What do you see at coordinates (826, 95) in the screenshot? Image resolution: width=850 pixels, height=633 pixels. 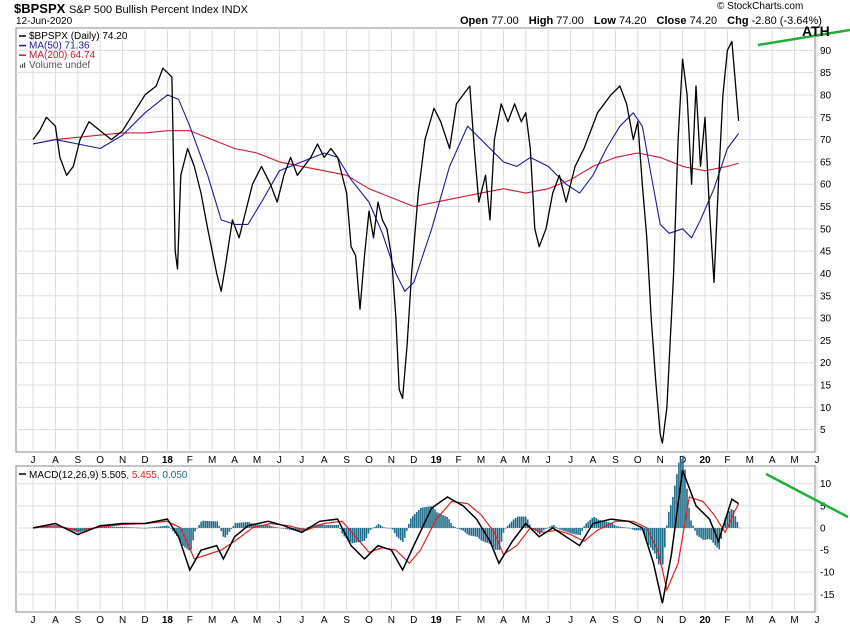 I see `price-ytick-label: 80` at bounding box center [826, 95].